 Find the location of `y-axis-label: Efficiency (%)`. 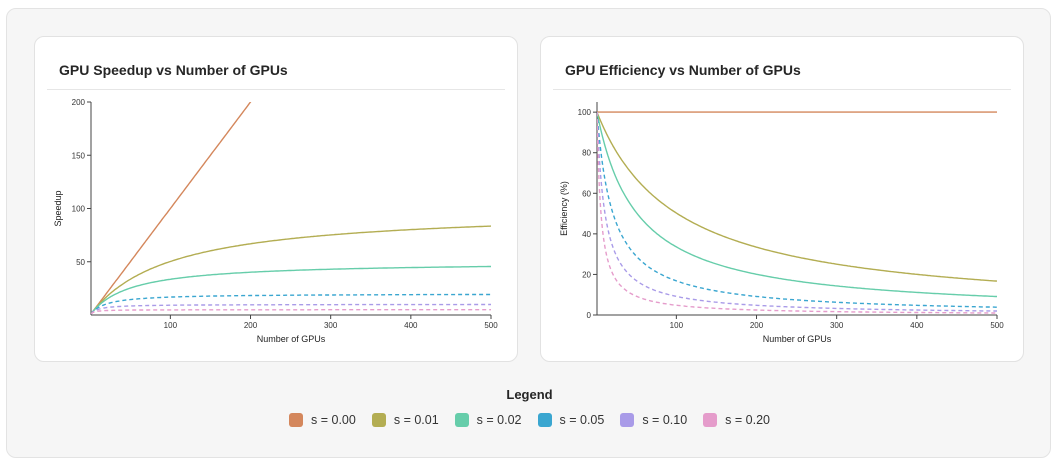

y-axis-label: Efficiency (%) is located at coordinates (564, 208).